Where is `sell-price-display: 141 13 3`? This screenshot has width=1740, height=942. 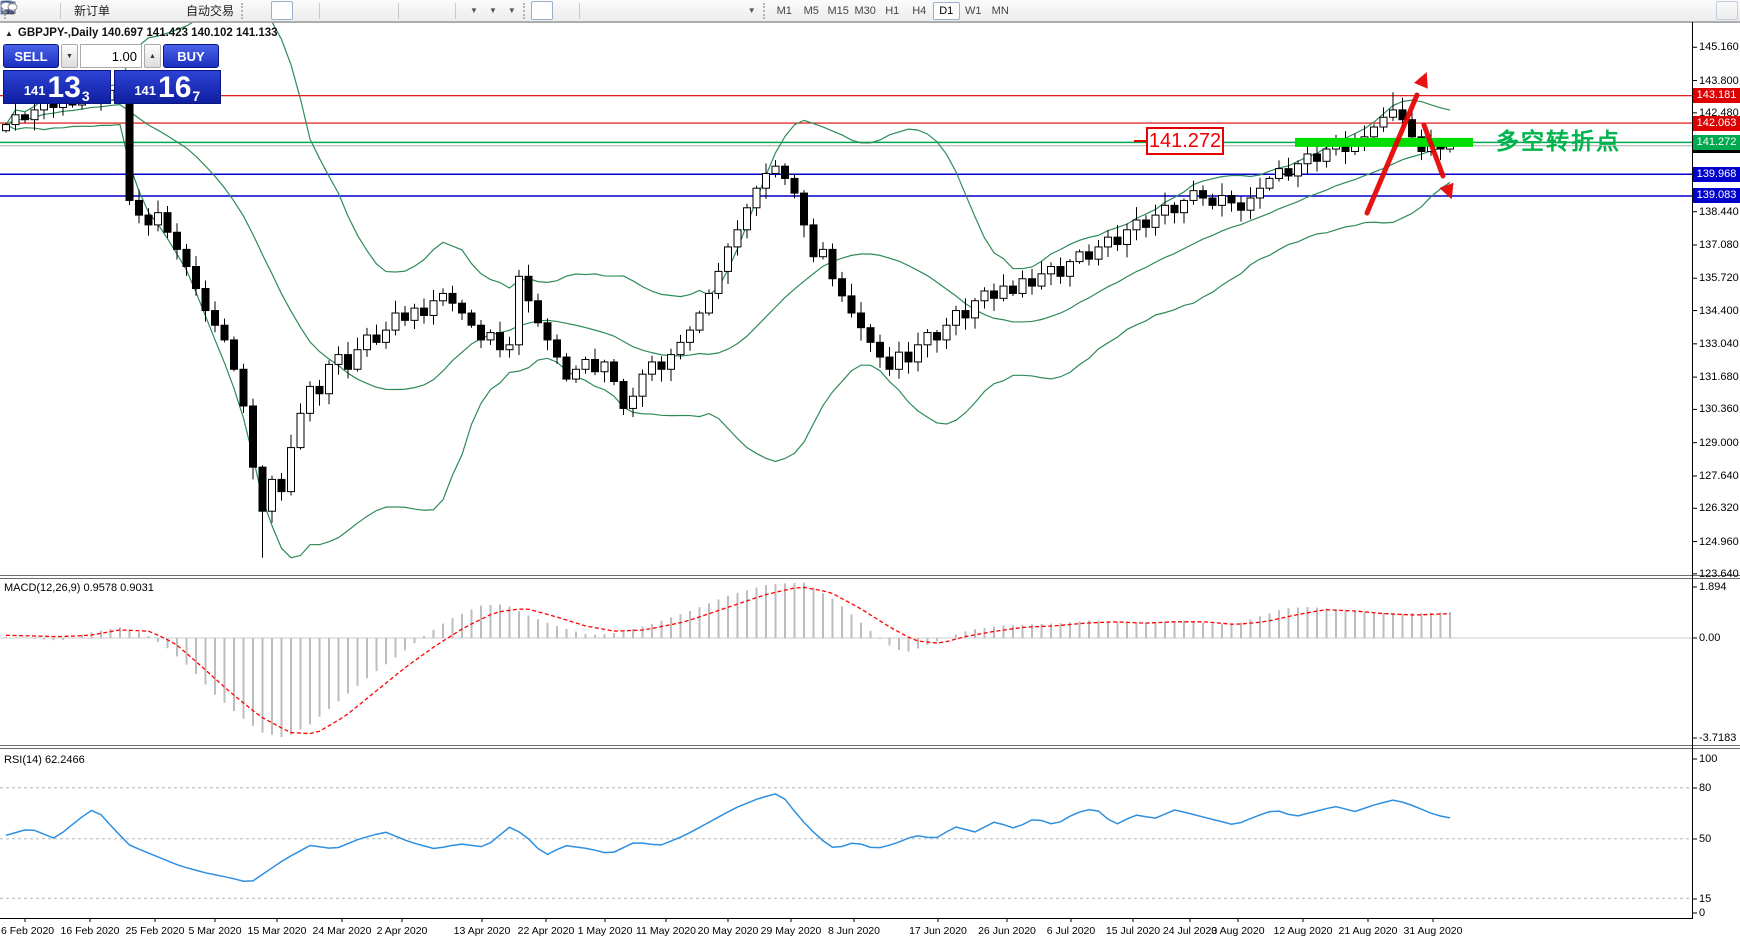
sell-price-display: 141 13 3 is located at coordinates (57, 87).